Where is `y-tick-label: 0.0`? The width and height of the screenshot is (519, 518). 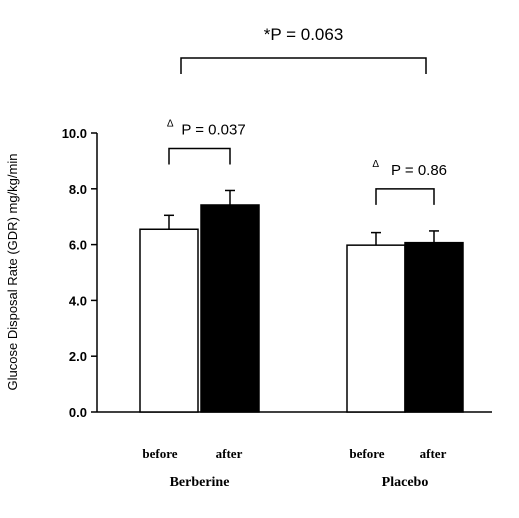
y-tick-label: 0.0 is located at coordinates (78, 412).